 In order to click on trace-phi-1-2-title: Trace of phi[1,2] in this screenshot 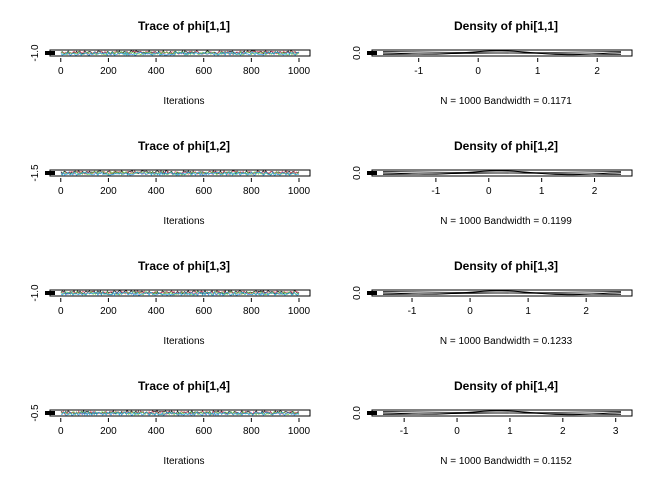, I will do `click(184, 146)`.